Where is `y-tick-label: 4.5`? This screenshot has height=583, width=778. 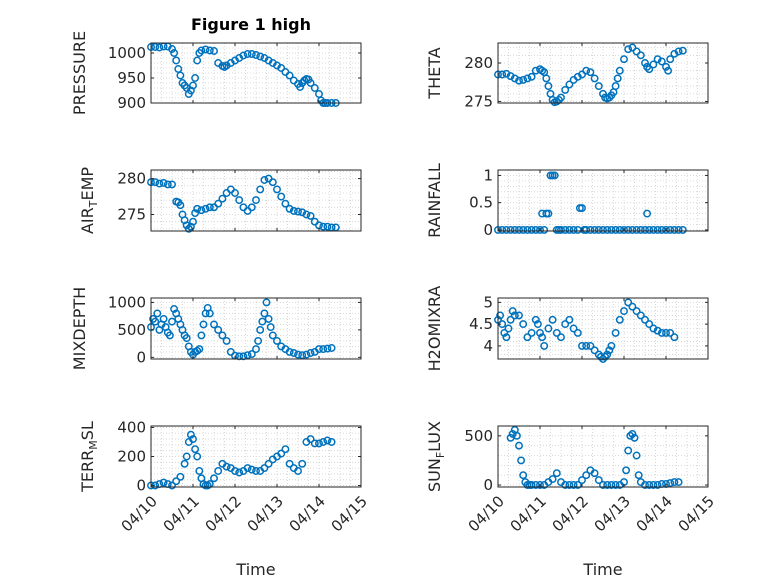 y-tick-label: 4.5 is located at coordinates (481, 324).